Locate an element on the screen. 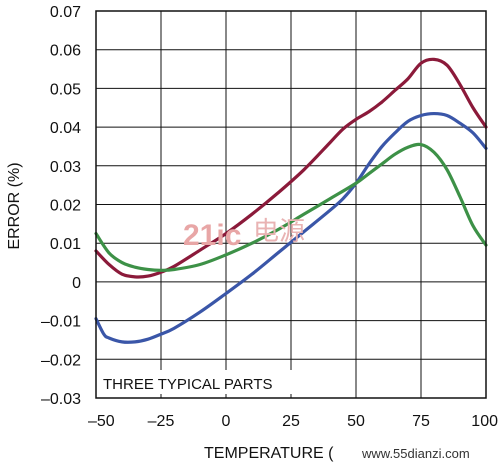 The height and width of the screenshot is (464, 500). x-tick-label: 50 is located at coordinates (356, 421).